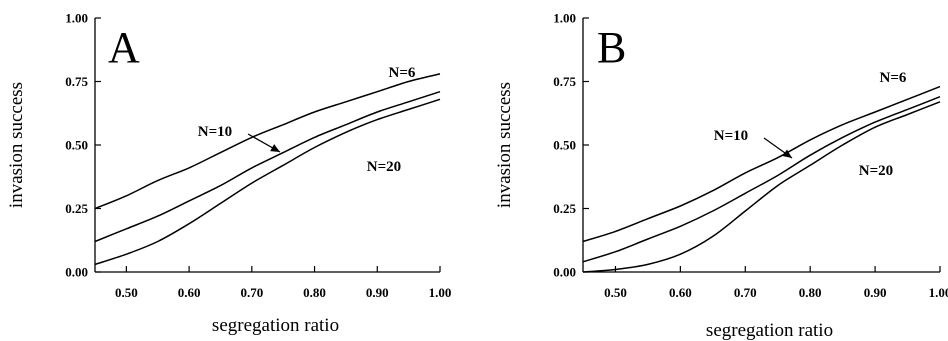  What do you see at coordinates (611, 47) in the screenshot?
I see `panel-label: B` at bounding box center [611, 47].